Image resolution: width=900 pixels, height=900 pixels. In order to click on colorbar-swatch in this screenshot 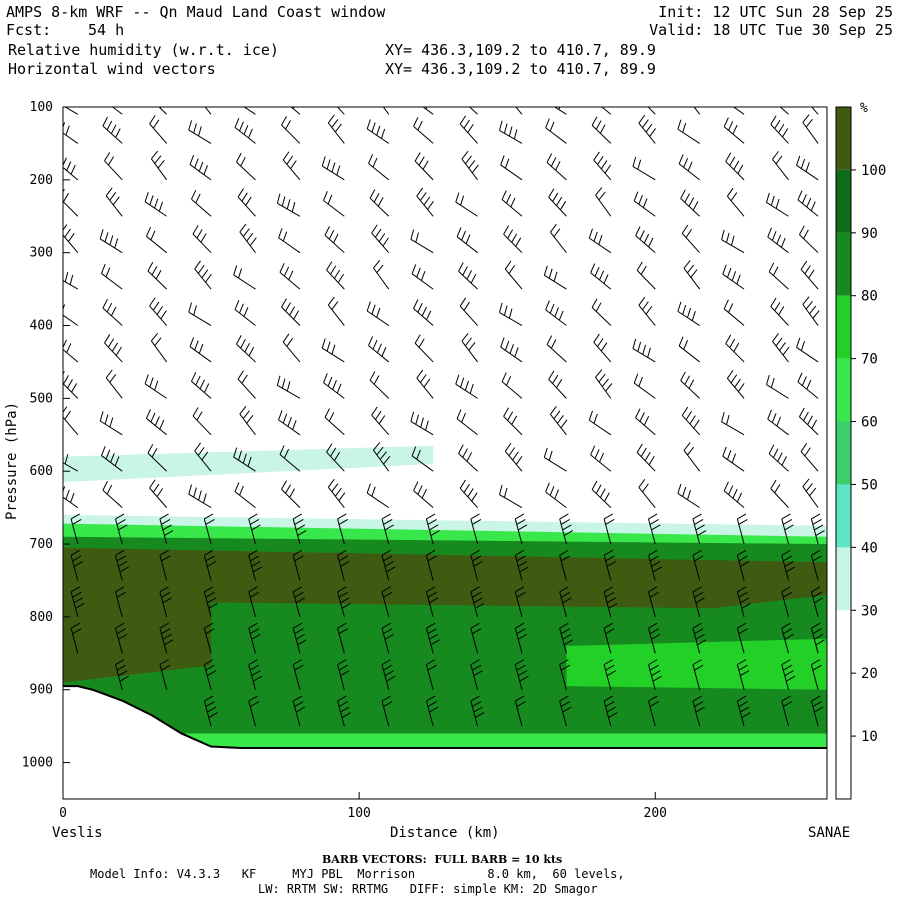, I will do `click(843, 264)`.